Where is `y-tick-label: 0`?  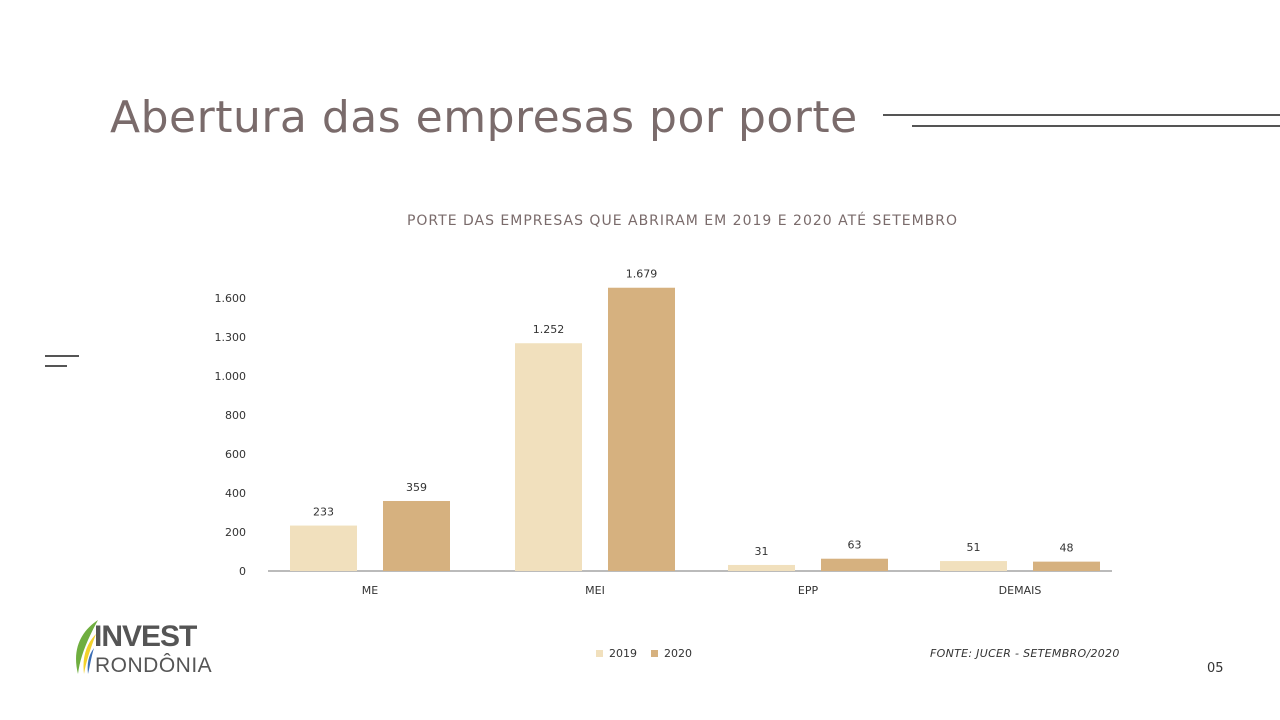 y-tick-label: 0 is located at coordinates (242, 571).